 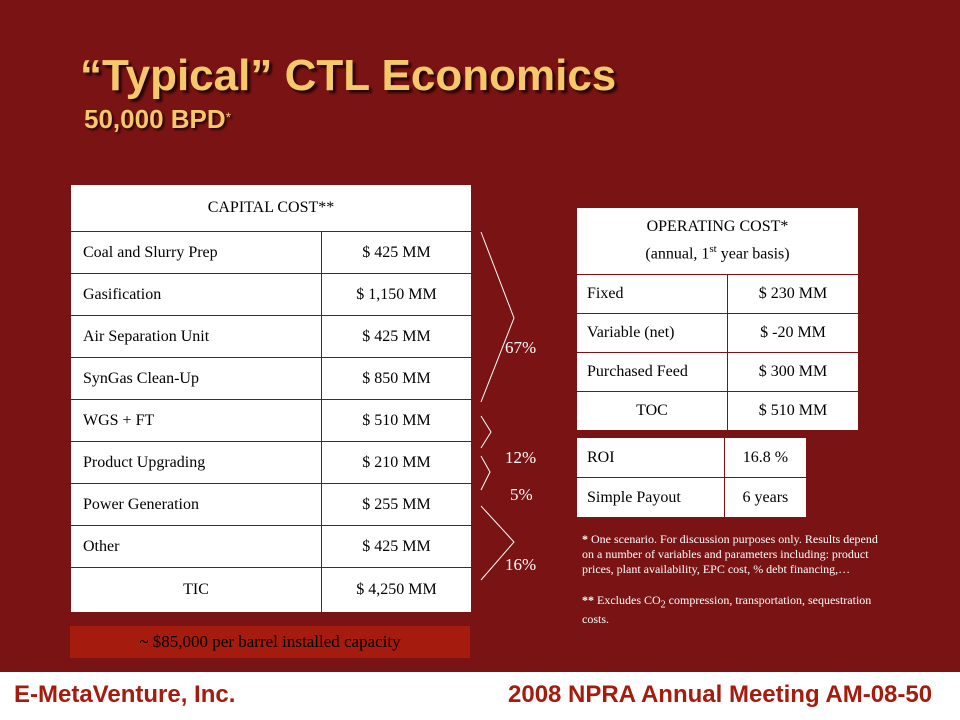 I want to click on footnote-mark: **, so click(x=588, y=600).